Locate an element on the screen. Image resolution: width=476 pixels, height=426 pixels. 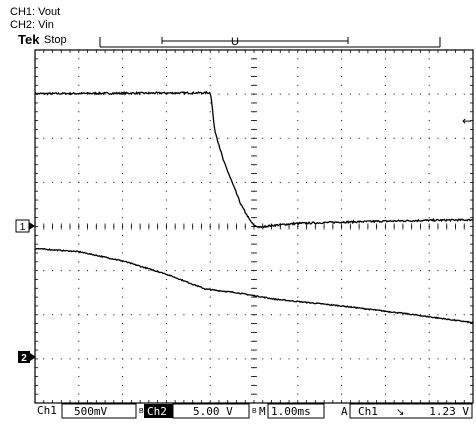
ch1-marker-label: 1 is located at coordinates (23, 227).